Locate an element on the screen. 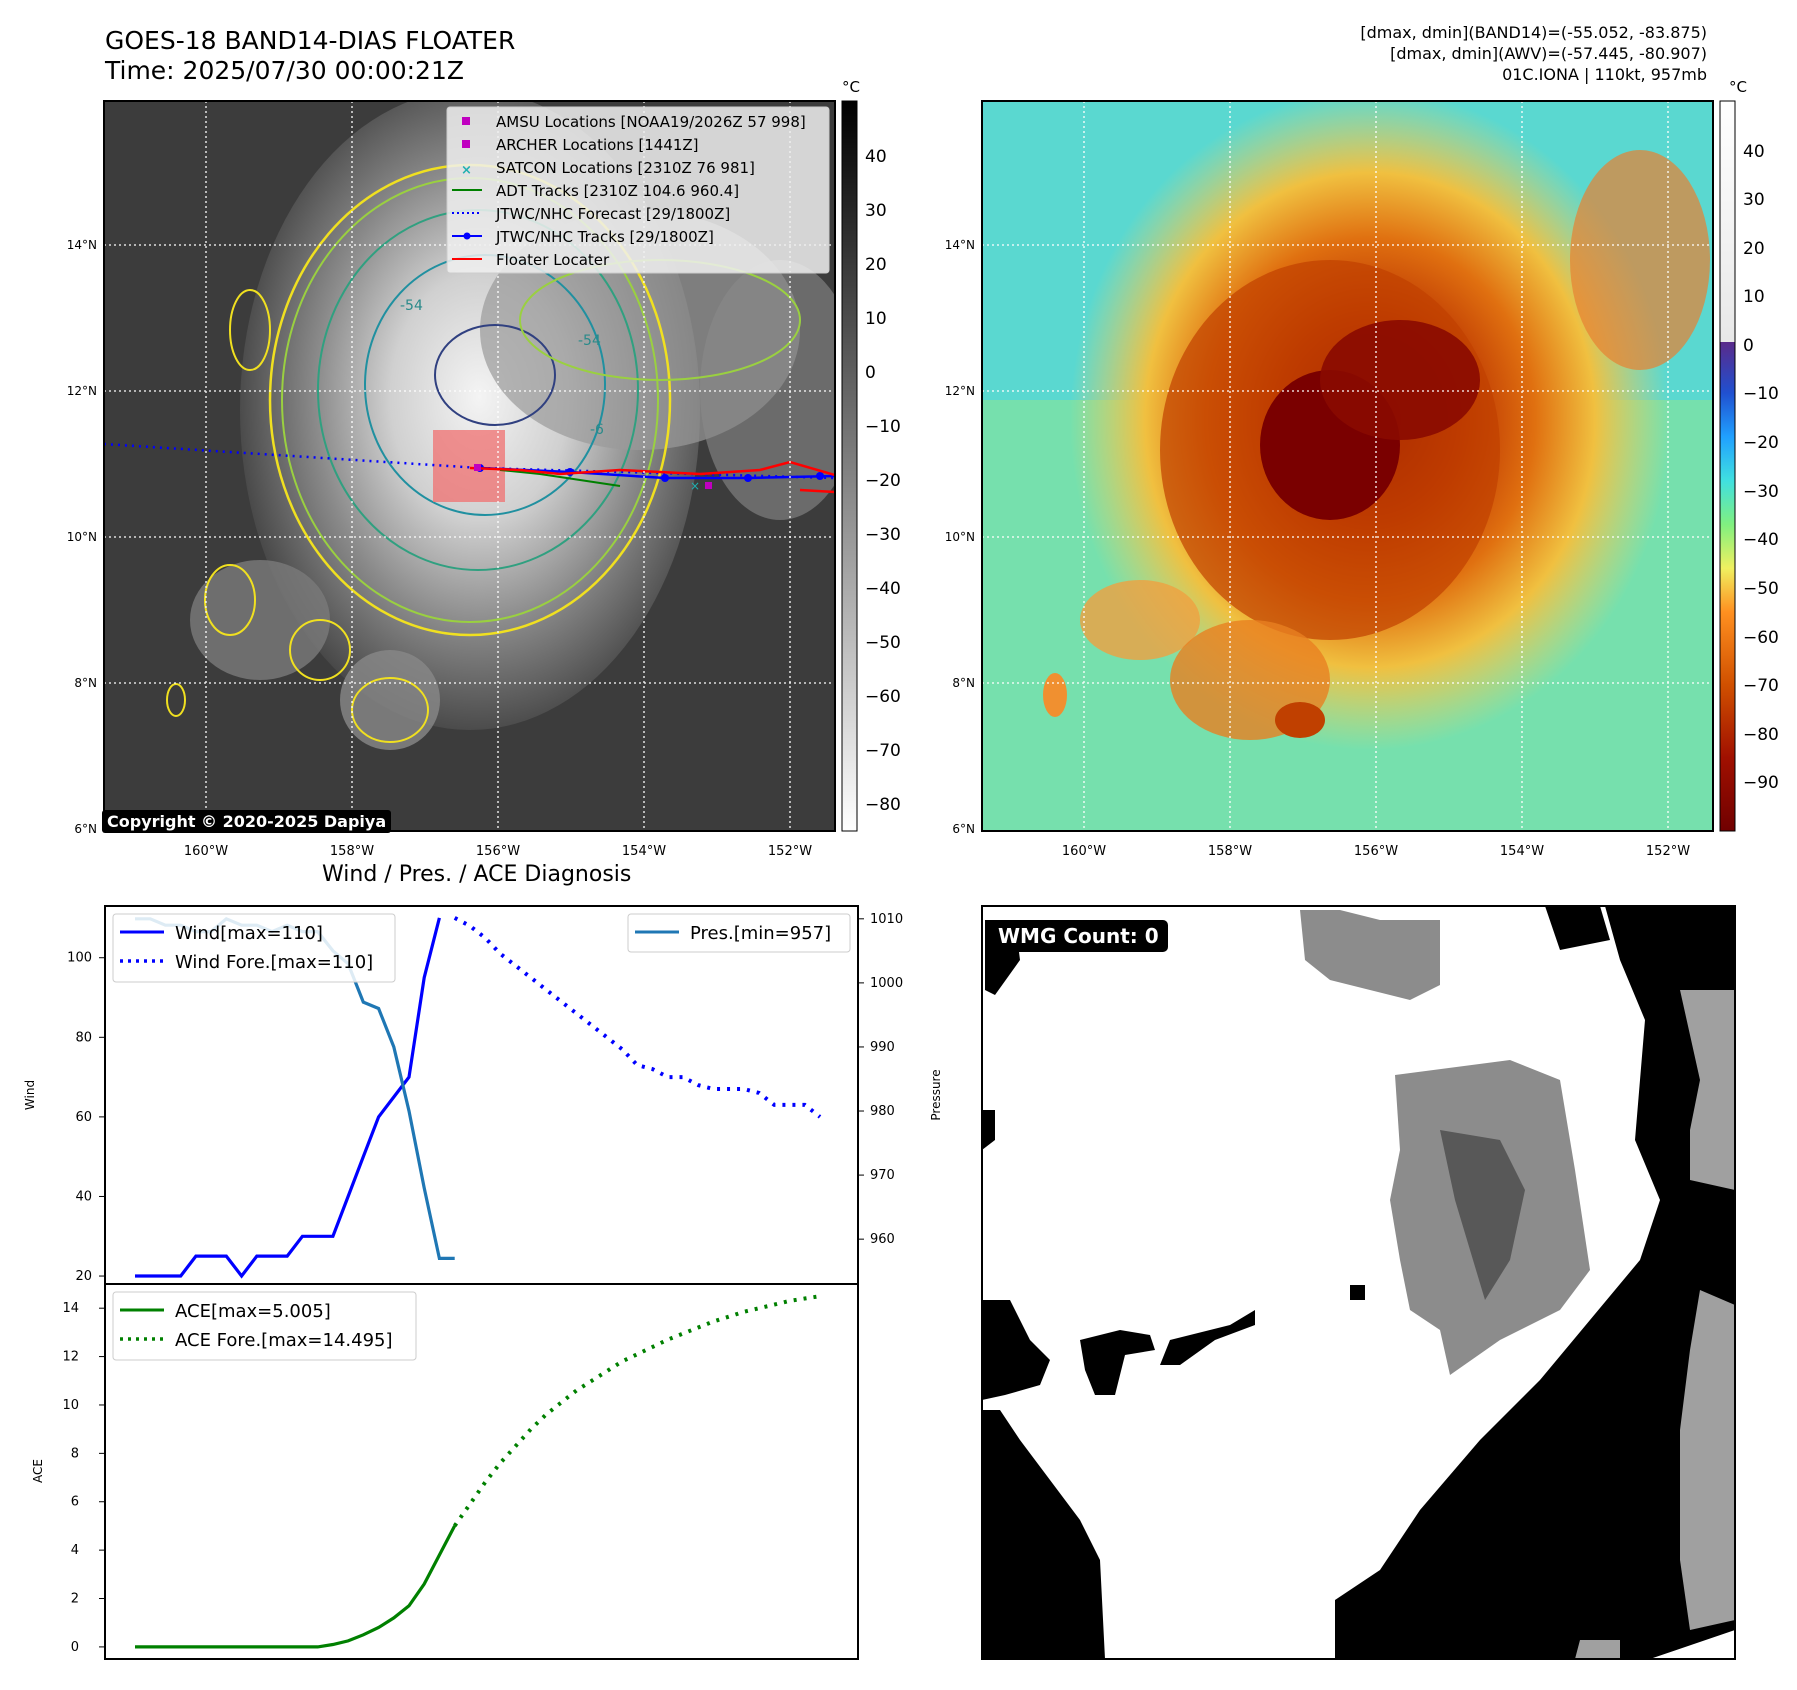 This screenshot has height=1690, width=1797. color-cbar-tick: −50 is located at coordinates (1761, 589).